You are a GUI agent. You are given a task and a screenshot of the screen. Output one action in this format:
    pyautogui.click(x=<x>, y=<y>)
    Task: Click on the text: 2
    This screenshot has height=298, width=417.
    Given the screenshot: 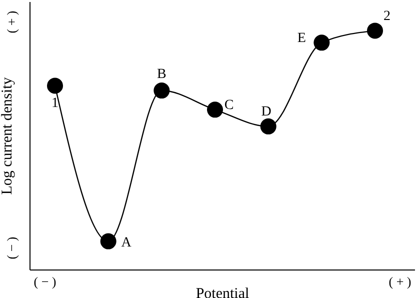 What is the action you would take?
    pyautogui.click(x=387, y=16)
    